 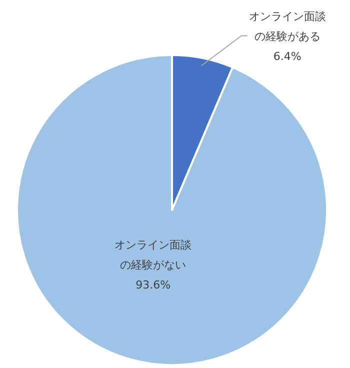 I want to click on data-label: 6.4%, so click(x=287, y=56).